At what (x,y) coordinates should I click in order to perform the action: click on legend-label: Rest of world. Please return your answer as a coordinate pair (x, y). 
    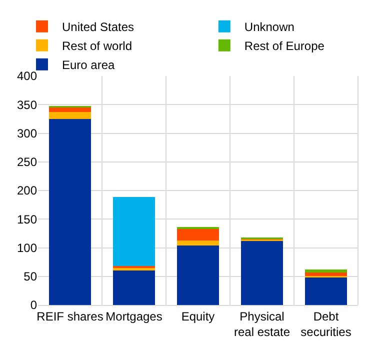
    Looking at the image, I should click on (97, 46).